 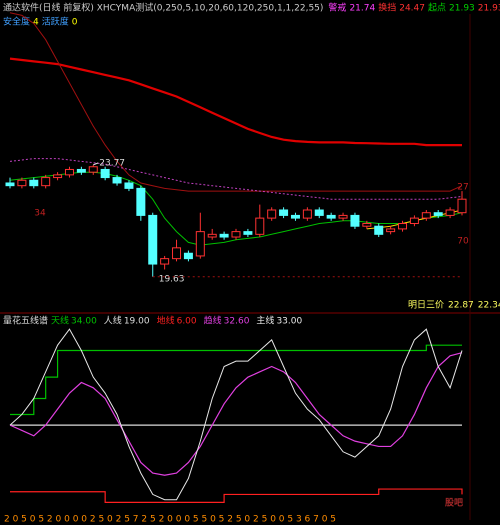 I want to click on legend-name: 天线, so click(x=60, y=321).